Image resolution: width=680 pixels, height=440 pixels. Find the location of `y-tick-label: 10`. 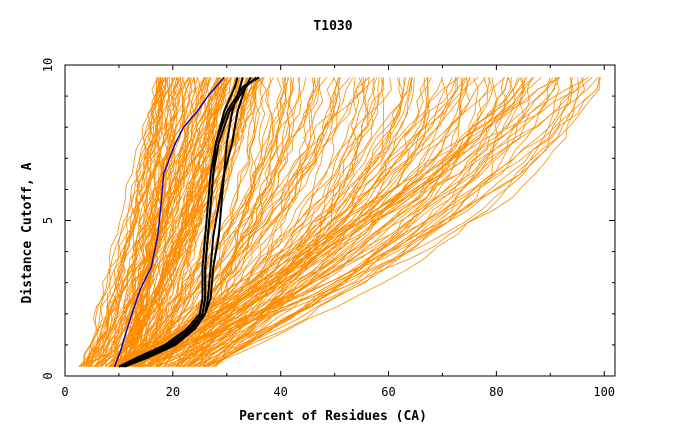

y-tick-label: 10 is located at coordinates (48, 65).